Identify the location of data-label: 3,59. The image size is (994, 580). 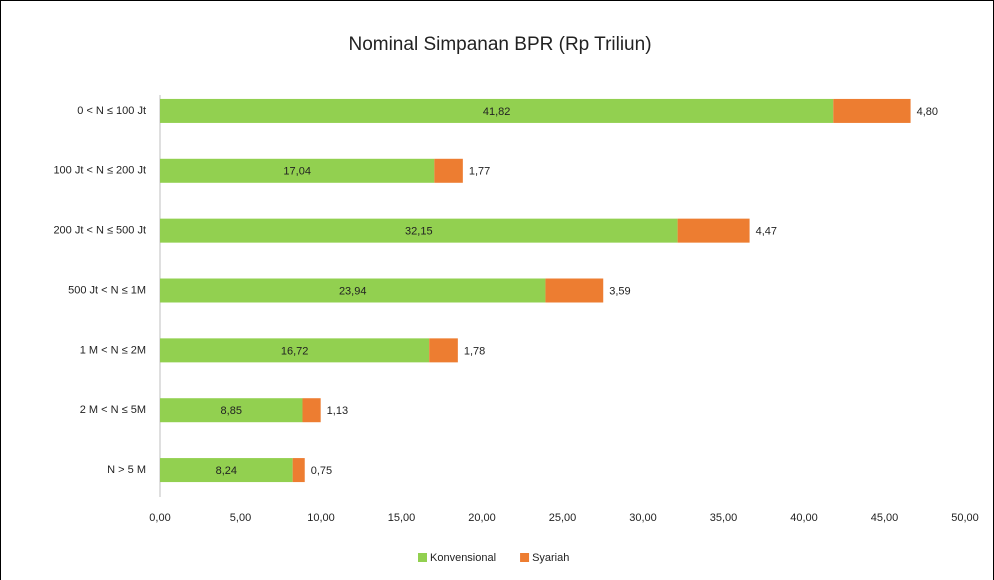
(619, 291).